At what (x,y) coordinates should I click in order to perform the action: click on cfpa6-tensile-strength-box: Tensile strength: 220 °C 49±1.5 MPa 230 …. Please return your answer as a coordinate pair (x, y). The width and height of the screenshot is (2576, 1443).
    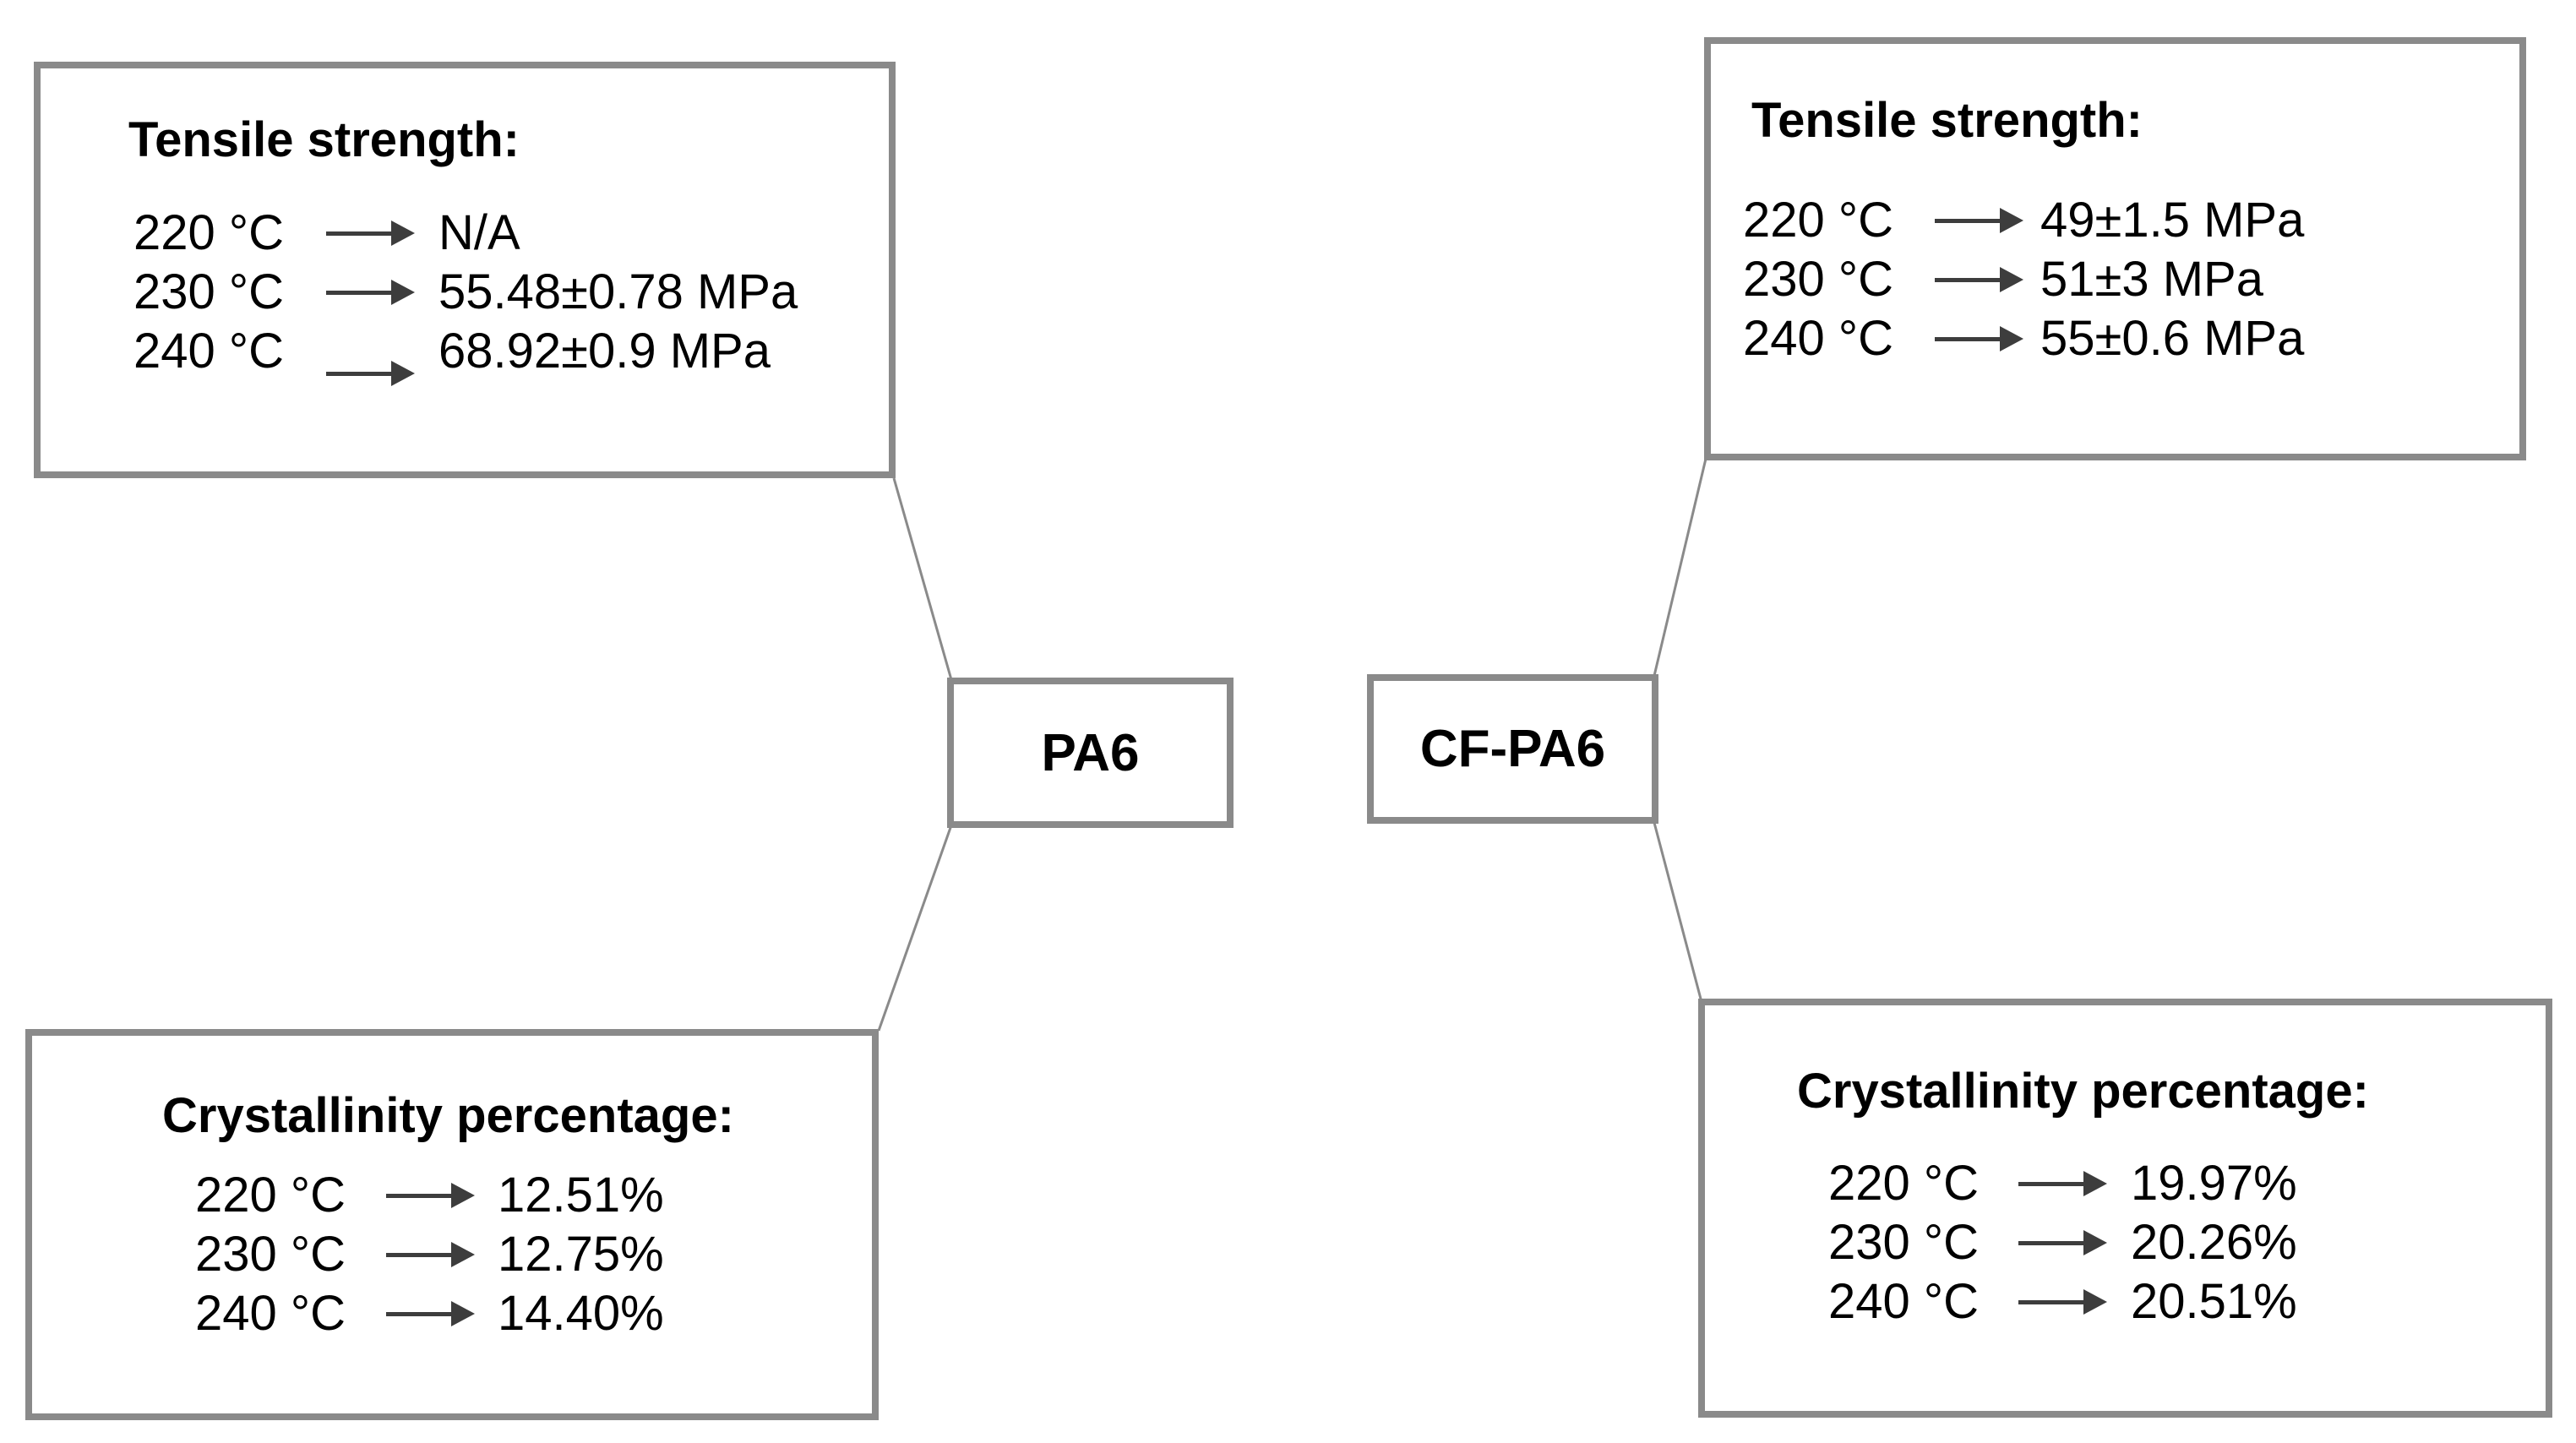
    Looking at the image, I should click on (2115, 248).